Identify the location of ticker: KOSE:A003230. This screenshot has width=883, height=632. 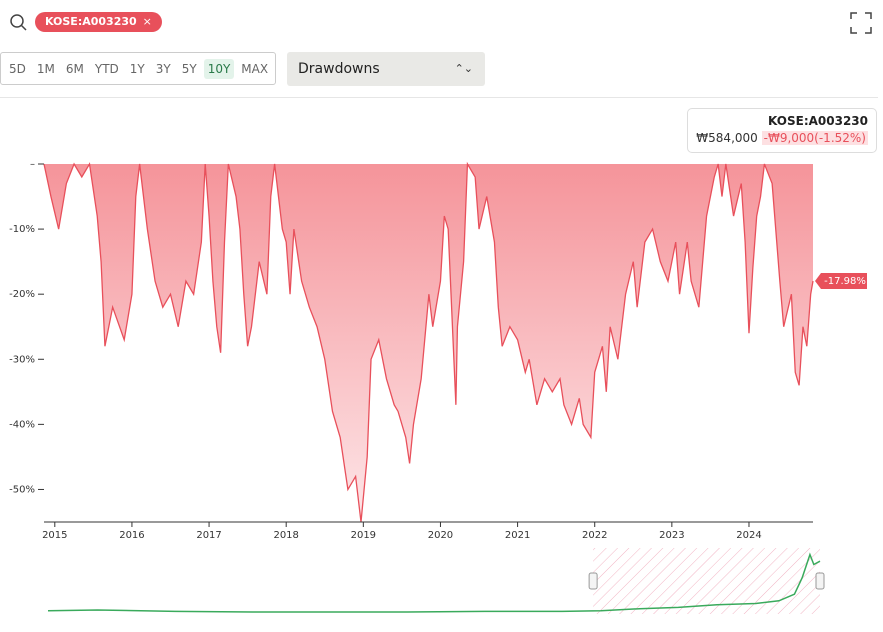
(91, 21).